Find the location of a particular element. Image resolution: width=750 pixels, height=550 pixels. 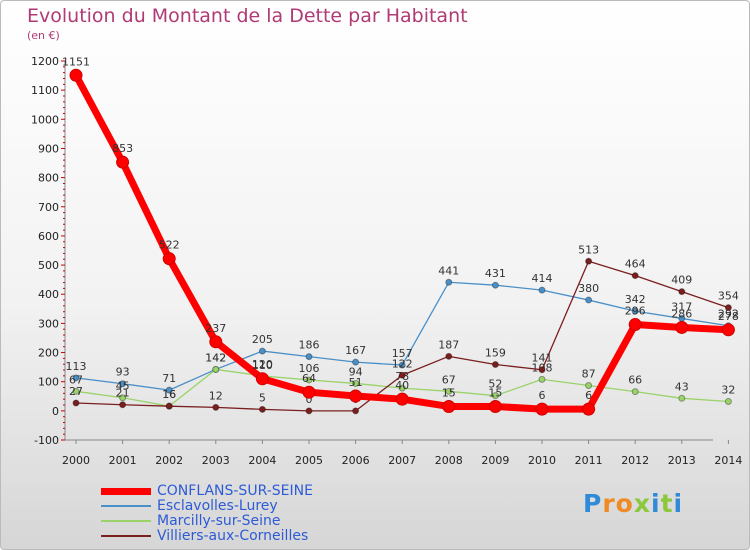

x-tick-label: 2000 is located at coordinates (76, 460).